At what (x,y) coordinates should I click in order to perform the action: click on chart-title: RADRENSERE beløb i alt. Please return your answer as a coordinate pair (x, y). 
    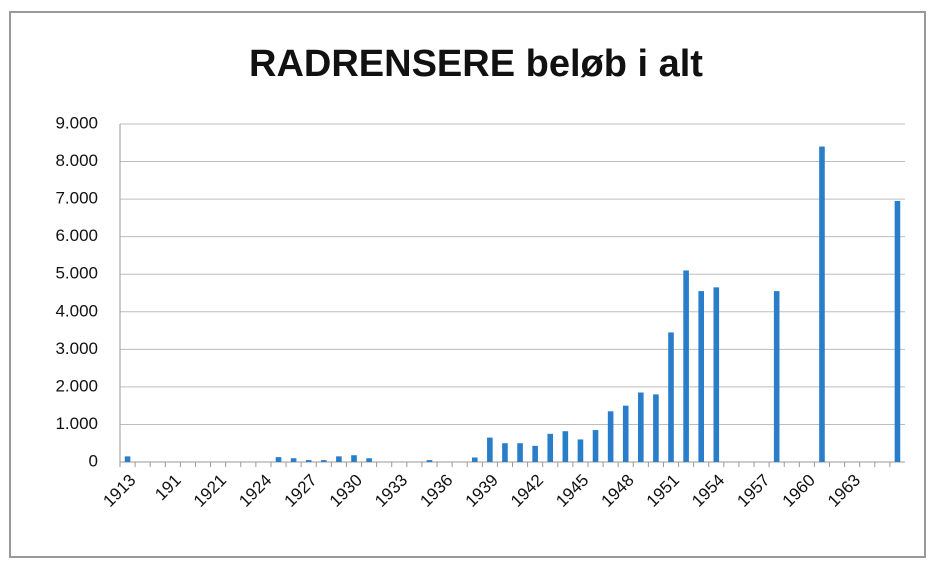
    Looking at the image, I should click on (476, 64).